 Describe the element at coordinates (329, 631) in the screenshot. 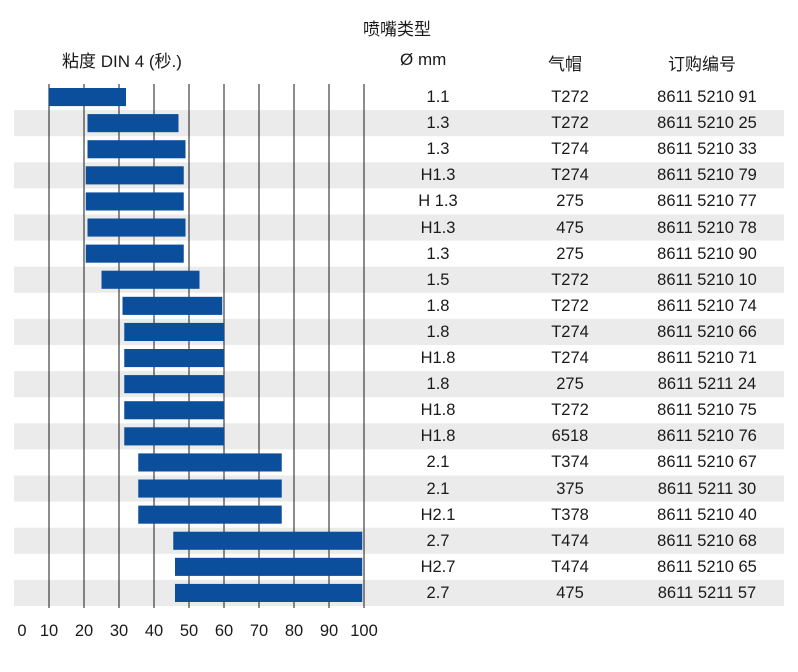

I see `x-tick-label: 90` at that location.